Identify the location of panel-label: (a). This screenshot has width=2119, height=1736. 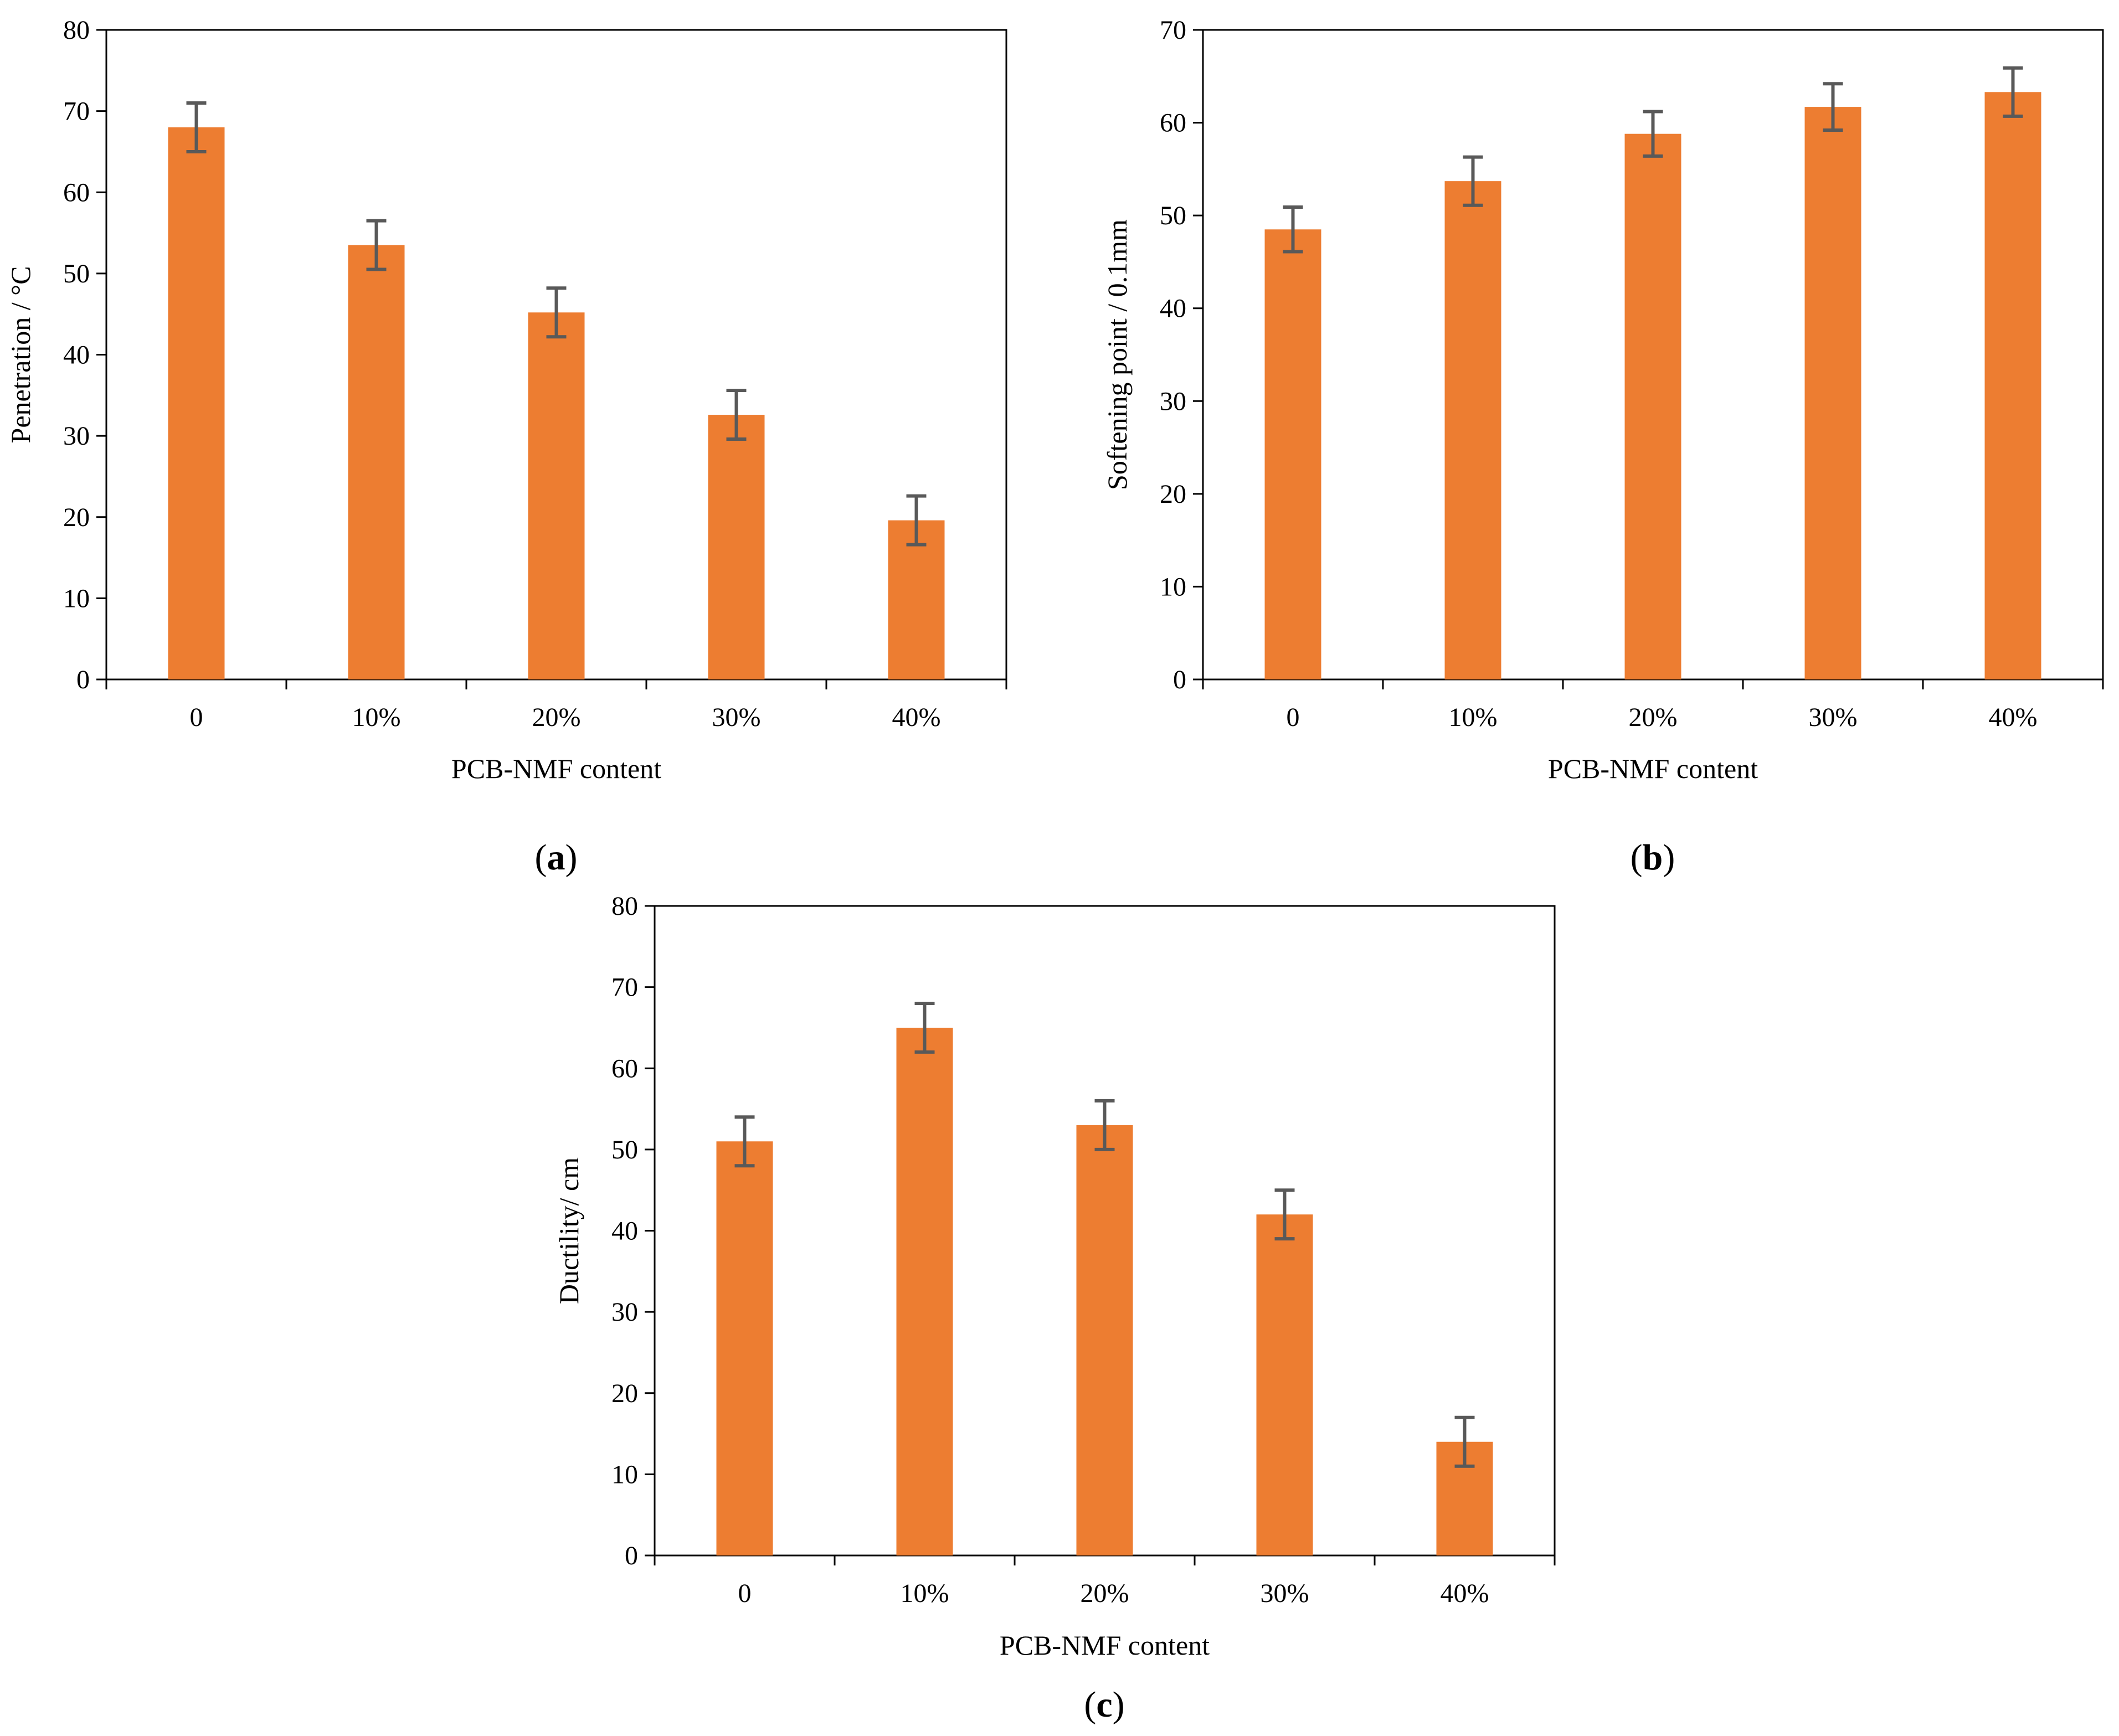
(556, 857).